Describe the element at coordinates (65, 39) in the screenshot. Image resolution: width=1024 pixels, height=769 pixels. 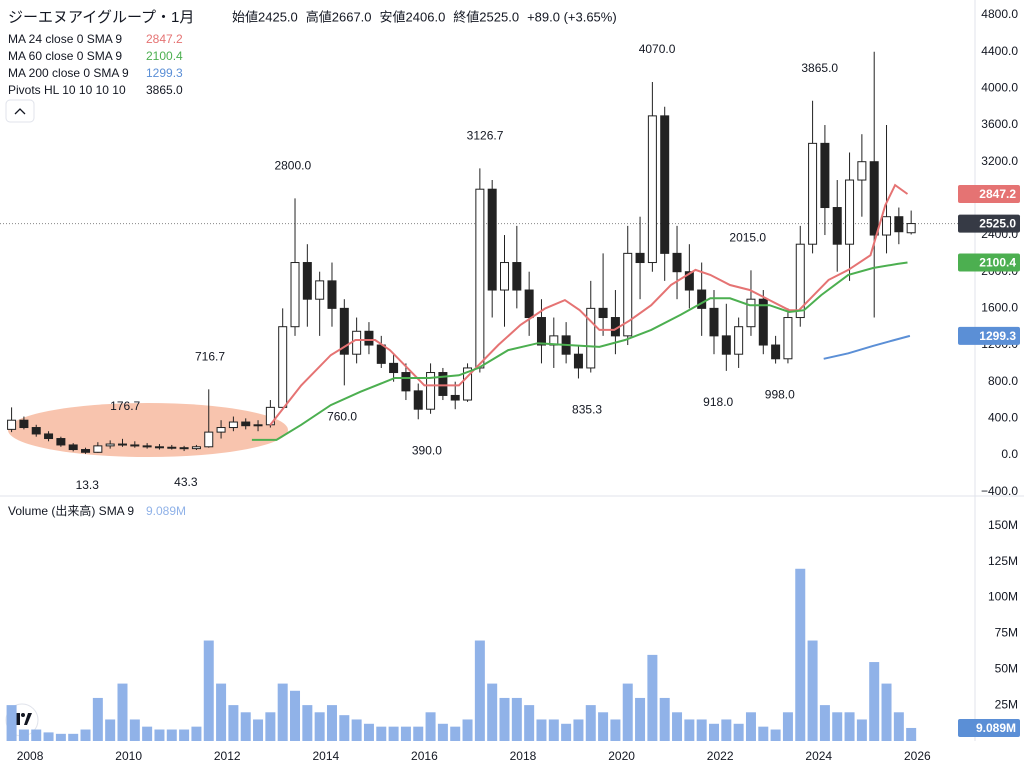
I see `legend-name: MA 24 close 0 SMA 9` at that location.